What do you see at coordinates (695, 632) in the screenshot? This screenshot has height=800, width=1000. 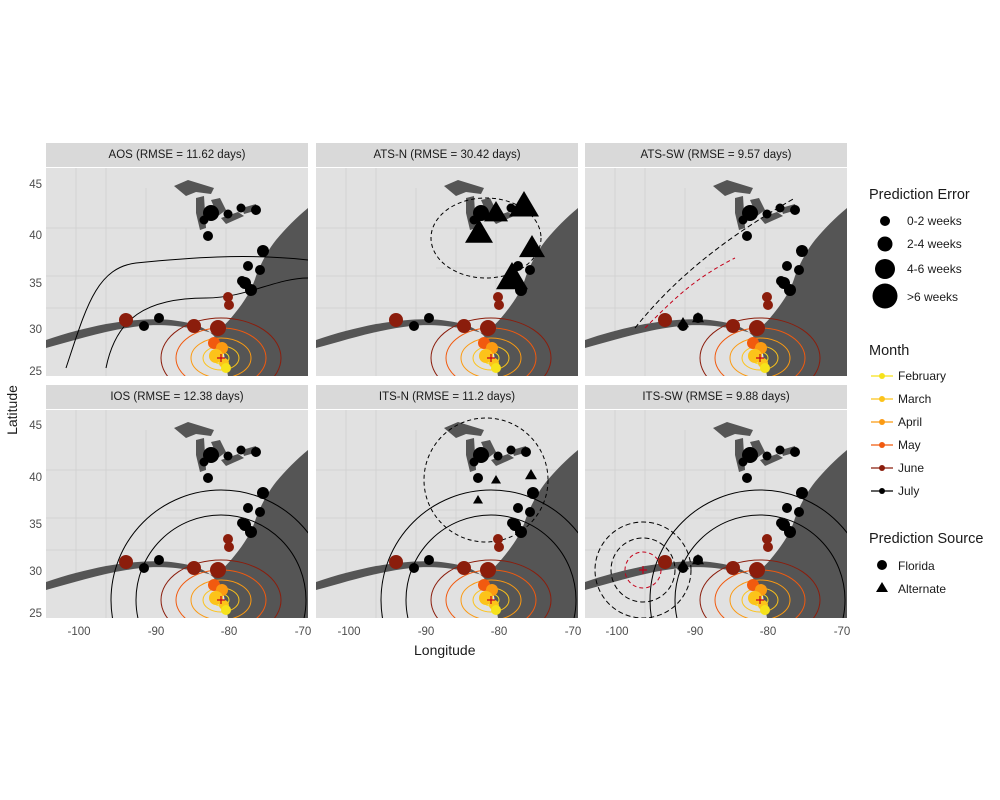 I see `x-tick: -90` at bounding box center [695, 632].